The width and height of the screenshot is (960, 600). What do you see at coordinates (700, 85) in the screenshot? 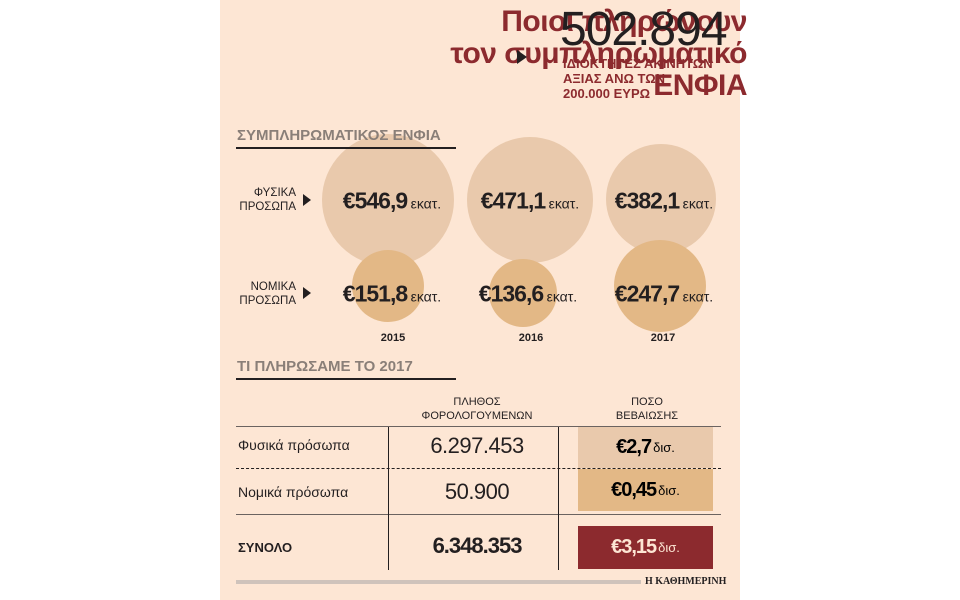
I see `title-line-3: ΕΝΦΙΑ` at bounding box center [700, 85].